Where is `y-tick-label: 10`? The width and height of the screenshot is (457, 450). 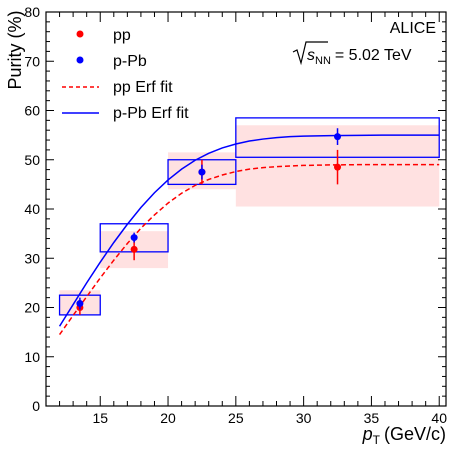 y-tick-label: 10 is located at coordinates (32, 357).